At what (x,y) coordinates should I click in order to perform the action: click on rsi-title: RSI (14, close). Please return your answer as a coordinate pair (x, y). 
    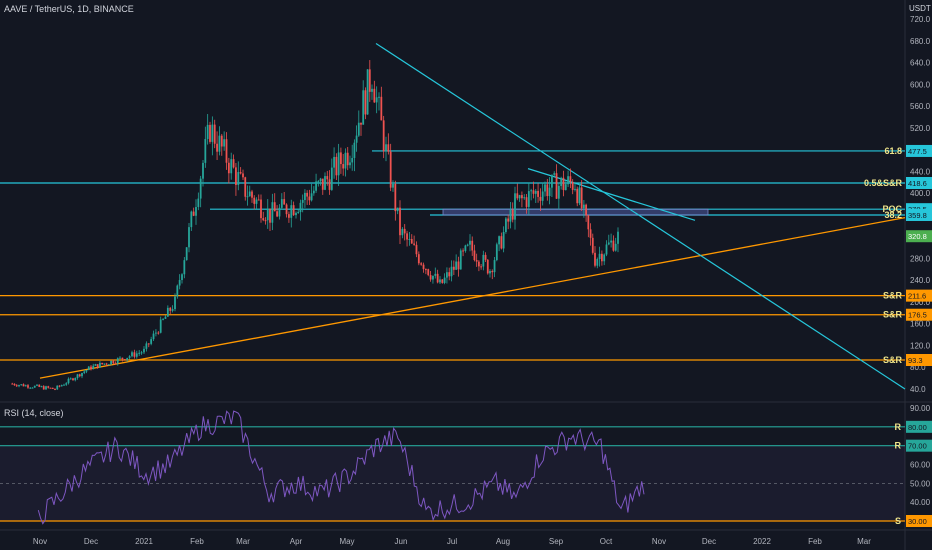
    Looking at the image, I should click on (34, 413).